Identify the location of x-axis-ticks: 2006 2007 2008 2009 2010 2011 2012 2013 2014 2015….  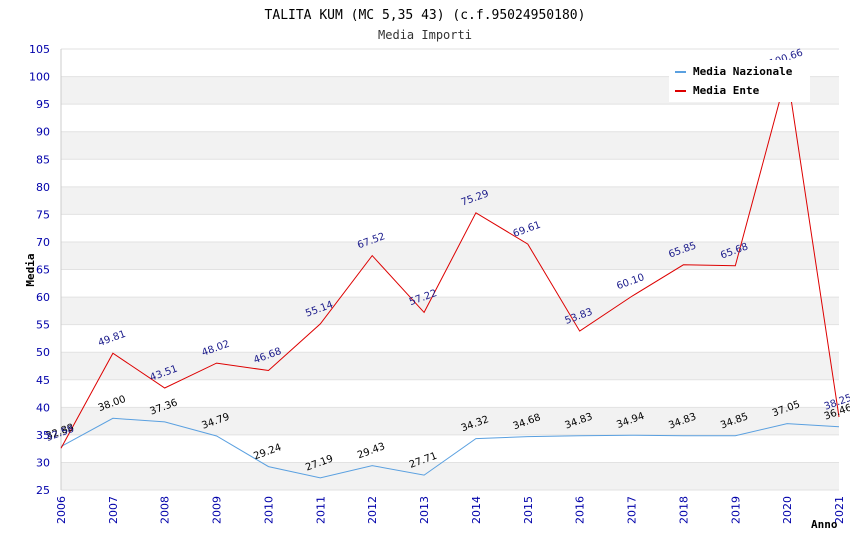
(450, 510).